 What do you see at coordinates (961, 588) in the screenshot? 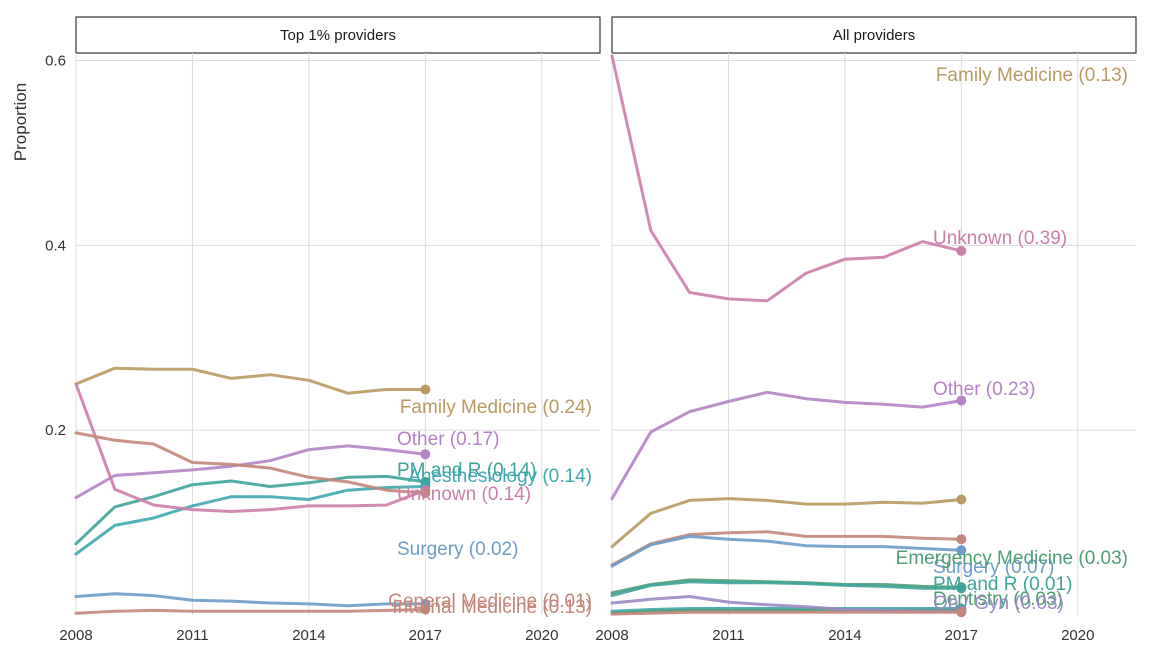
I see `series-endpoint-pm-and-r` at bounding box center [961, 588].